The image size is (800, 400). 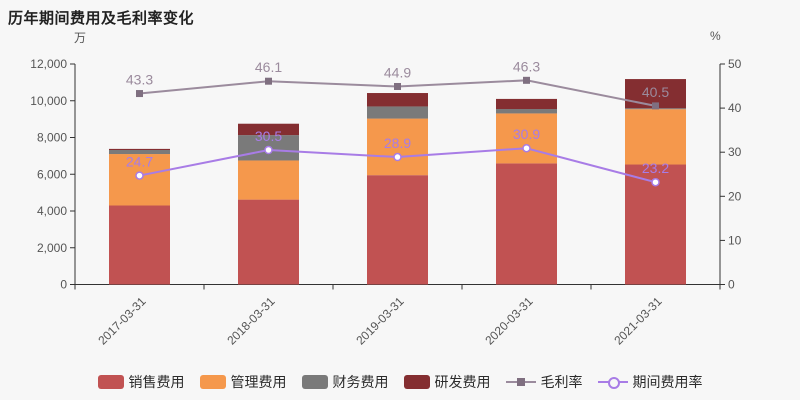 What do you see at coordinates (268, 136) in the screenshot?
I see `expense-ratio-value-label: 30.5` at bounding box center [268, 136].